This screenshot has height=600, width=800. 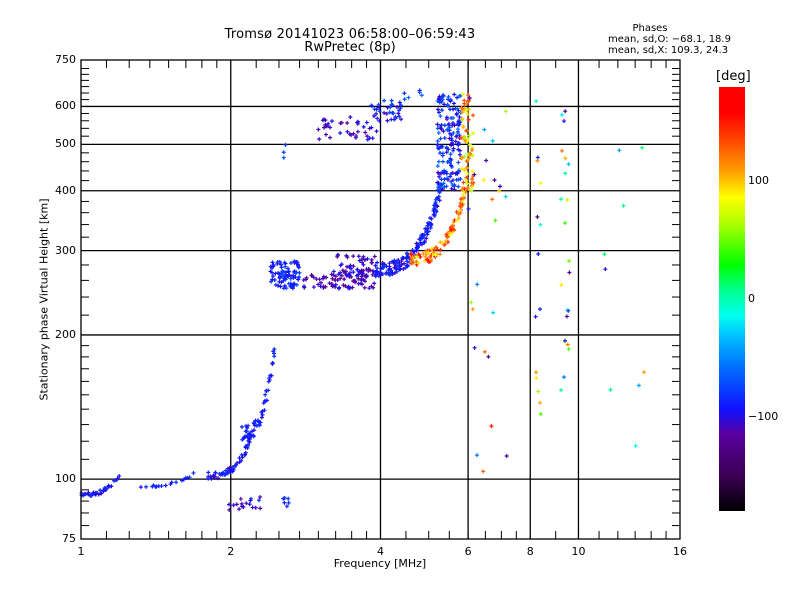 I want to click on x-tick-label: 6, so click(x=468, y=551).